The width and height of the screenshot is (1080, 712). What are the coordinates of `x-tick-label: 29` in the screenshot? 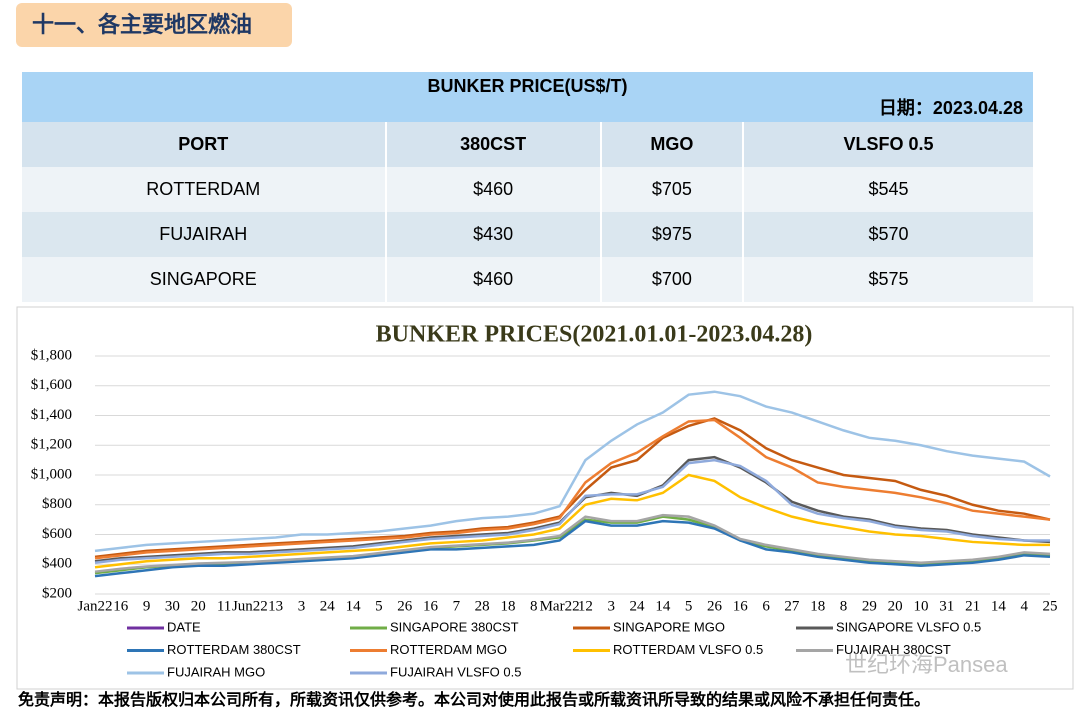 It's located at (869, 606).